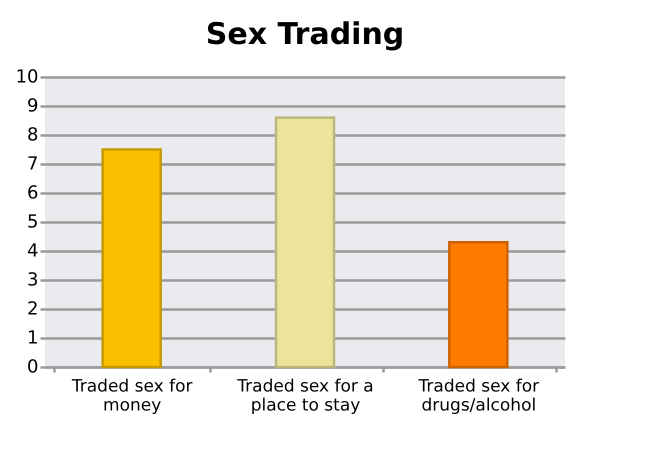 The height and width of the screenshot is (476, 652). Describe the element at coordinates (479, 396) in the screenshot. I see `x-tick-label: Traded sex for drugs/alcohol` at that location.